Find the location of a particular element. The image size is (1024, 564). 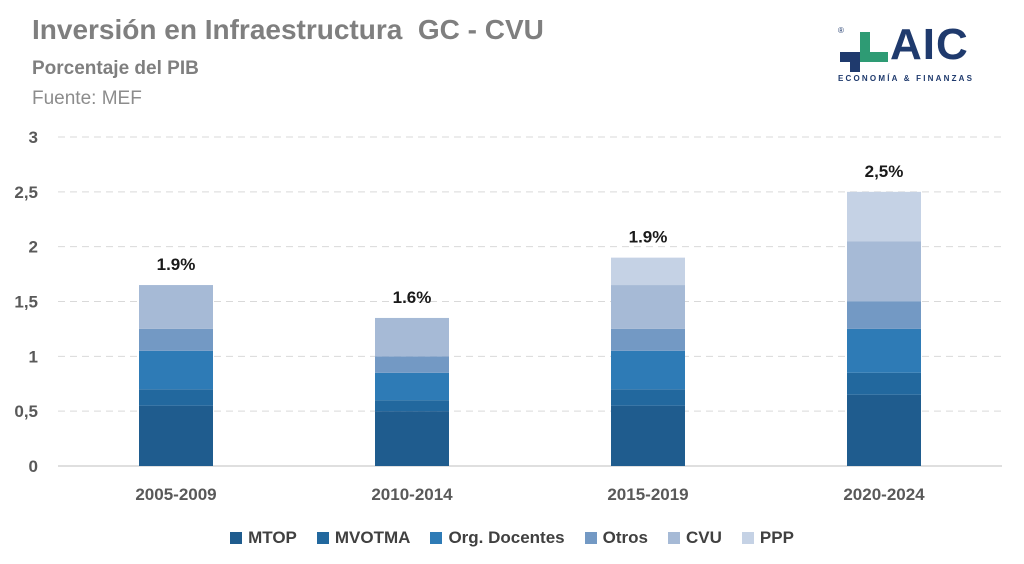

x-tick-label: 2015-2019 is located at coordinates (647, 494).